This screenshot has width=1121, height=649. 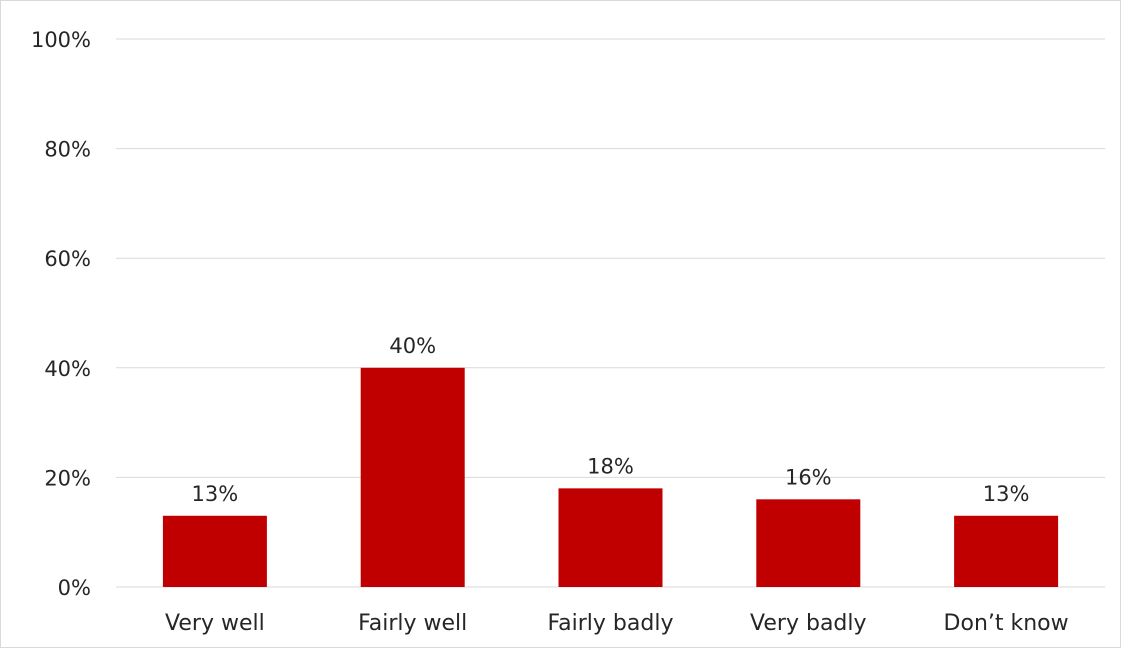 I want to click on y-tick-label: 100%, so click(x=61, y=40).